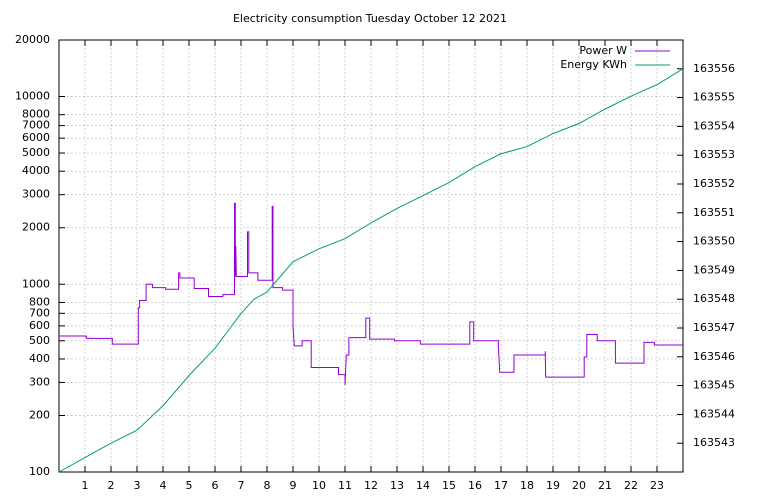 This screenshot has height=500, width=768. Describe the element at coordinates (657, 485) in the screenshot. I see `x-tick-label: 23` at that location.